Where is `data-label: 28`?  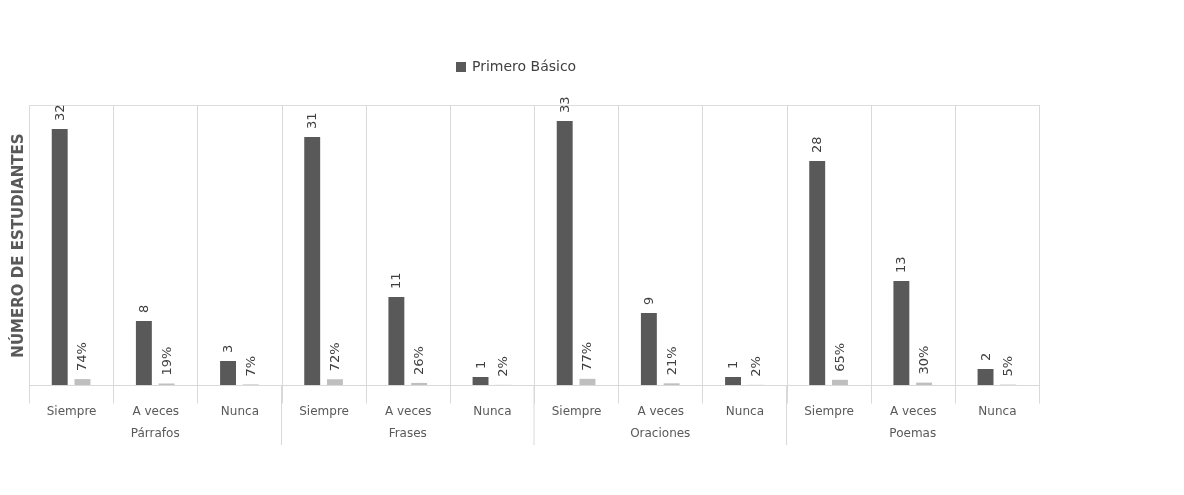
data-label: 28 is located at coordinates (817, 144).